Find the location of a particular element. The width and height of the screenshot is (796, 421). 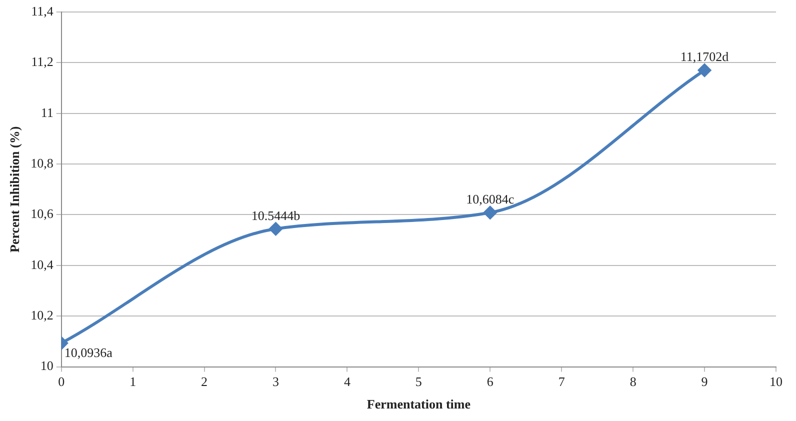

data-label: 11,1702d is located at coordinates (705, 56).